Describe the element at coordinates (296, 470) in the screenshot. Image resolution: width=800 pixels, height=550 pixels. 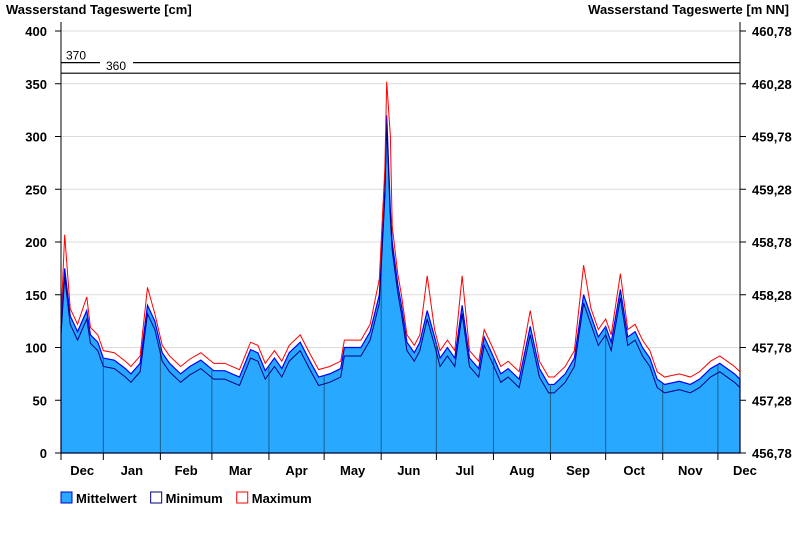
I see `x-tick-label: Apr` at that location.